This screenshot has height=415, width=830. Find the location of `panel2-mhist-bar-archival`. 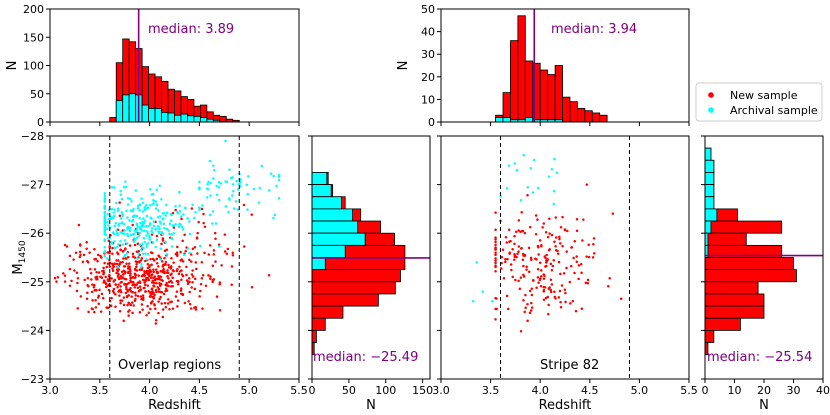

panel2-mhist-bar-archival is located at coordinates (709, 191).